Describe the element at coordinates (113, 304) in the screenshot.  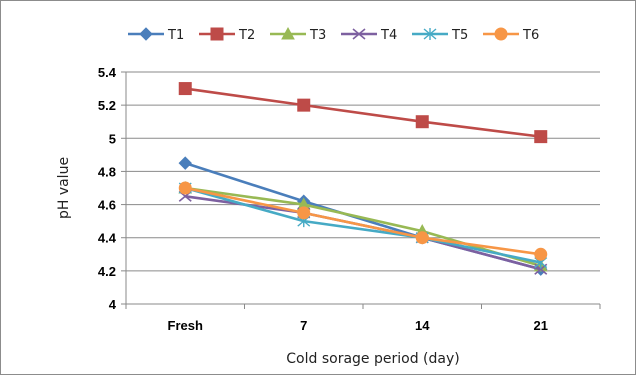
I see `y-tick-label: 4` at that location.